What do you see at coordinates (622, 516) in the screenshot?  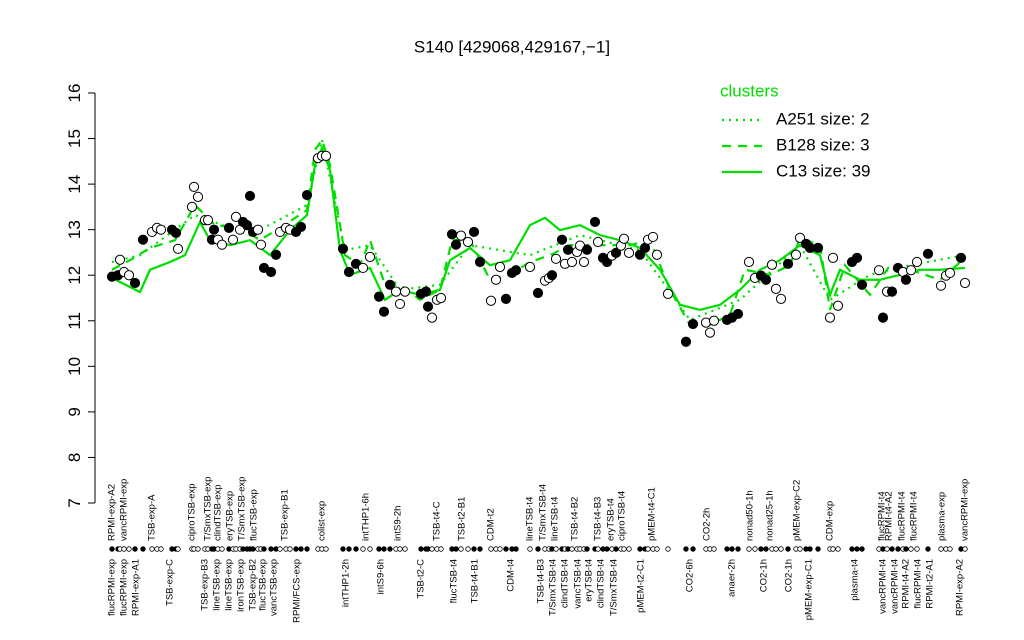 I see `top-label: ciproTSB-t4` at bounding box center [622, 516].